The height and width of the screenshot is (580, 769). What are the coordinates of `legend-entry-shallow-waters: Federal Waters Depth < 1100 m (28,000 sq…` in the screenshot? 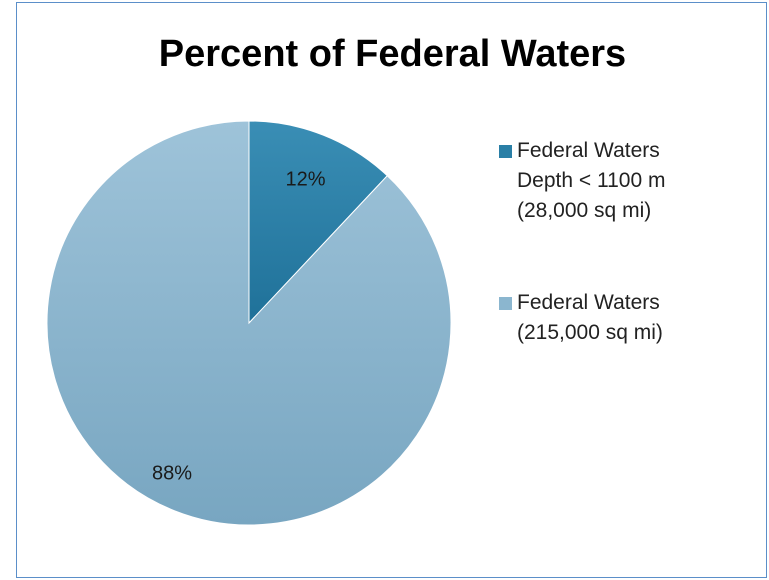 It's located at (582, 181).